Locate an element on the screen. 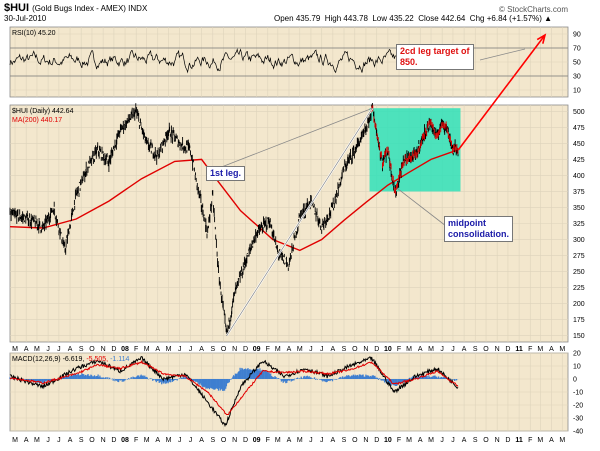 The image size is (600, 451). ticker-title: $HUI (Gold Bugs Index - AMEX) INDX is located at coordinates (75, 8).